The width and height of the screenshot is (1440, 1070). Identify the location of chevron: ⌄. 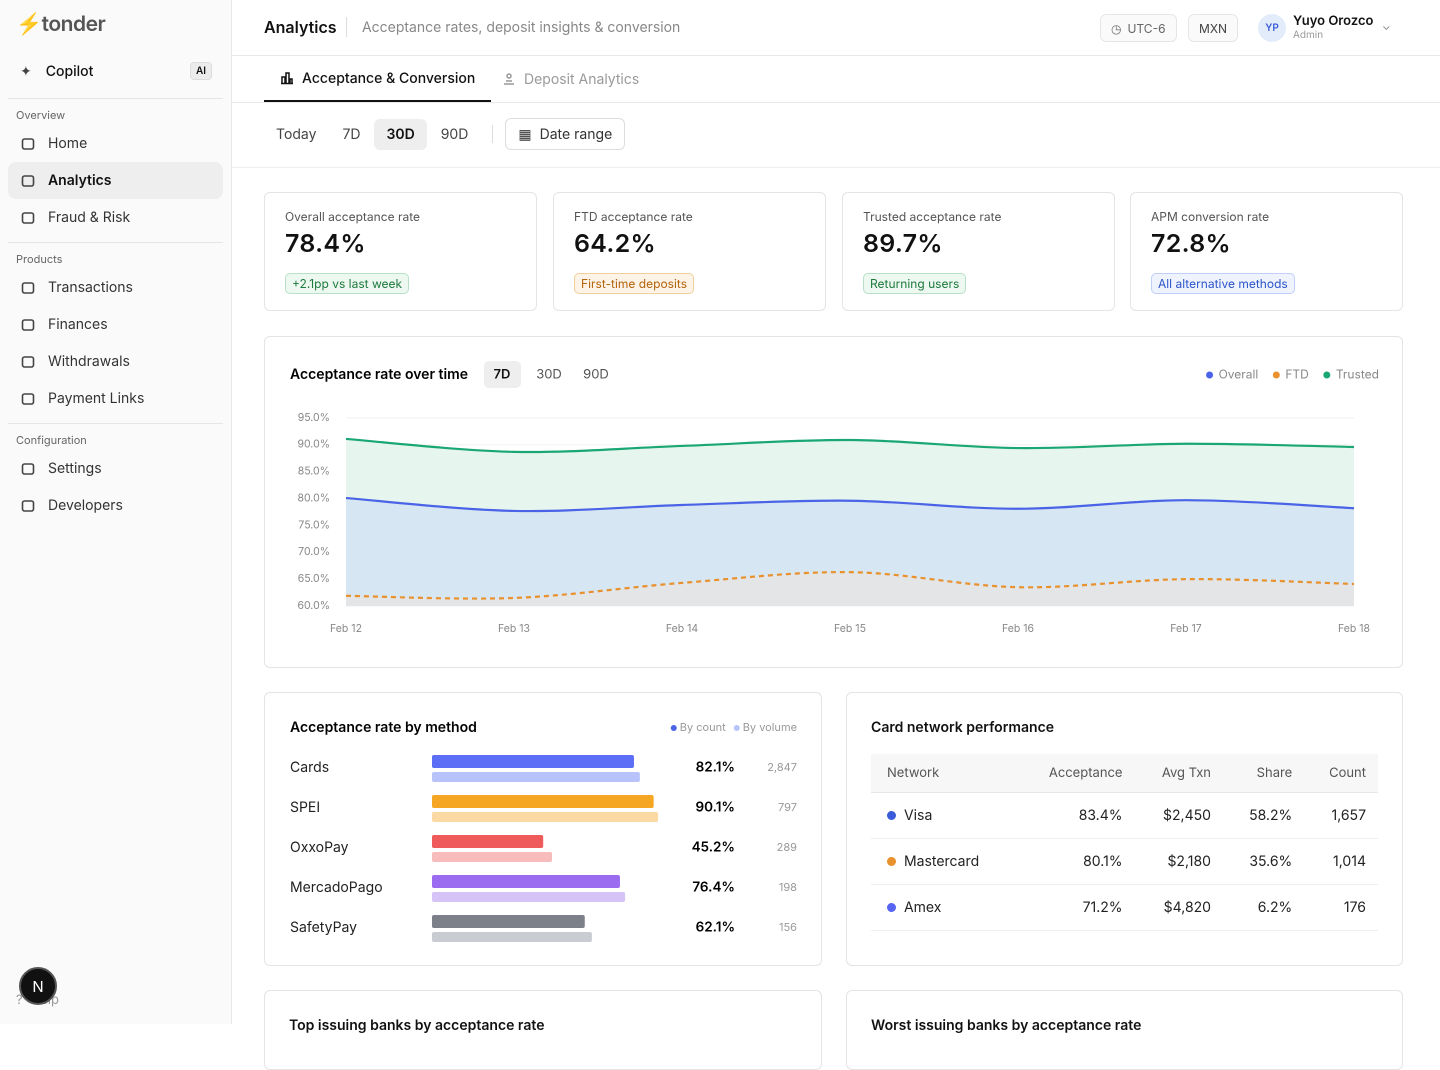
(1386, 26).